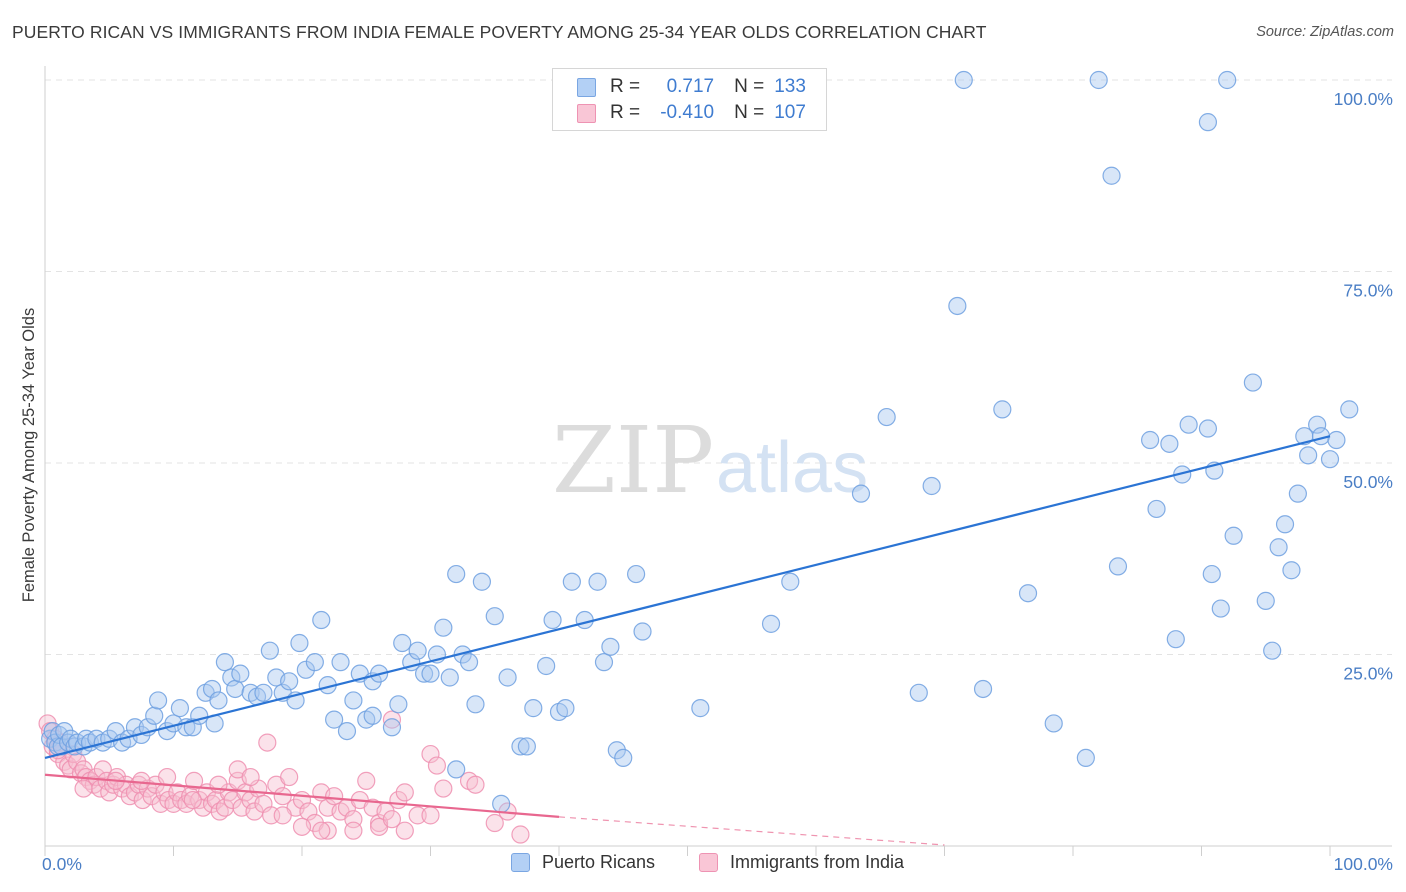 The width and height of the screenshot is (1406, 892). I want to click on legend-label: Puerto Ricans, so click(599, 862).